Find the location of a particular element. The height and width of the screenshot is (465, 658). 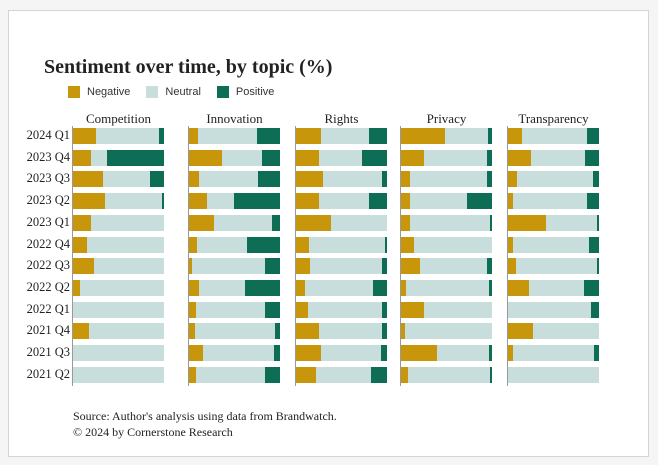

legend-item-negative: Negative is located at coordinates (99, 92).